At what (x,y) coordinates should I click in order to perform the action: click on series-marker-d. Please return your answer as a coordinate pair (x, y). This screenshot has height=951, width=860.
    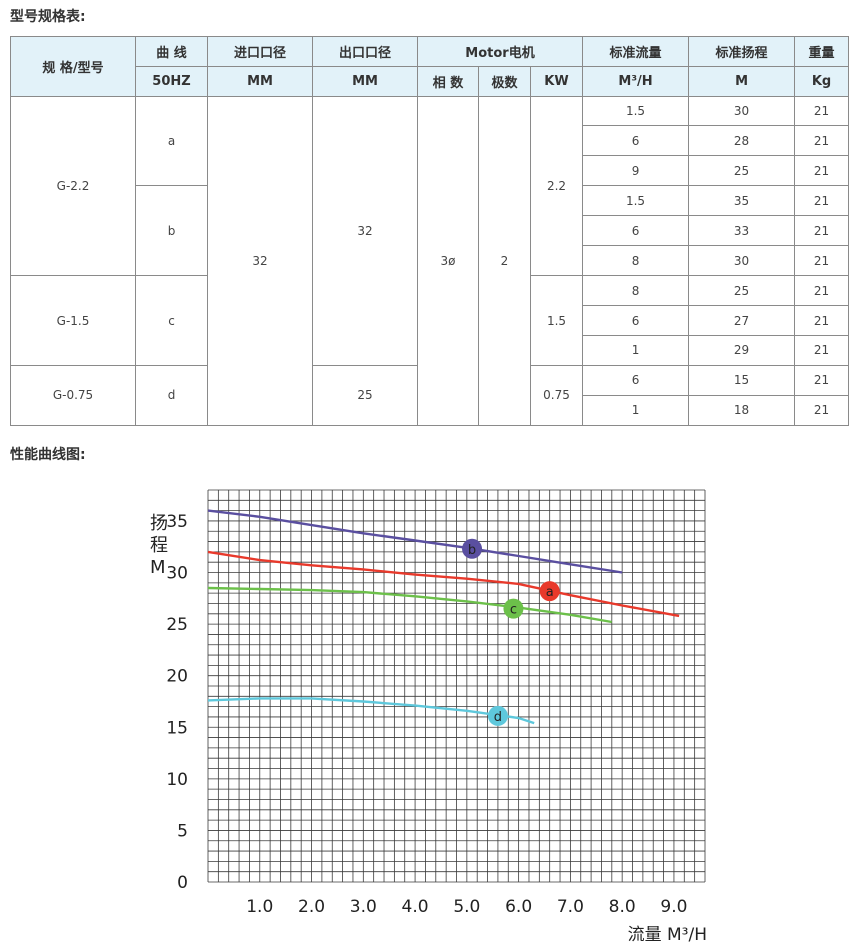
    Looking at the image, I should click on (497, 715).